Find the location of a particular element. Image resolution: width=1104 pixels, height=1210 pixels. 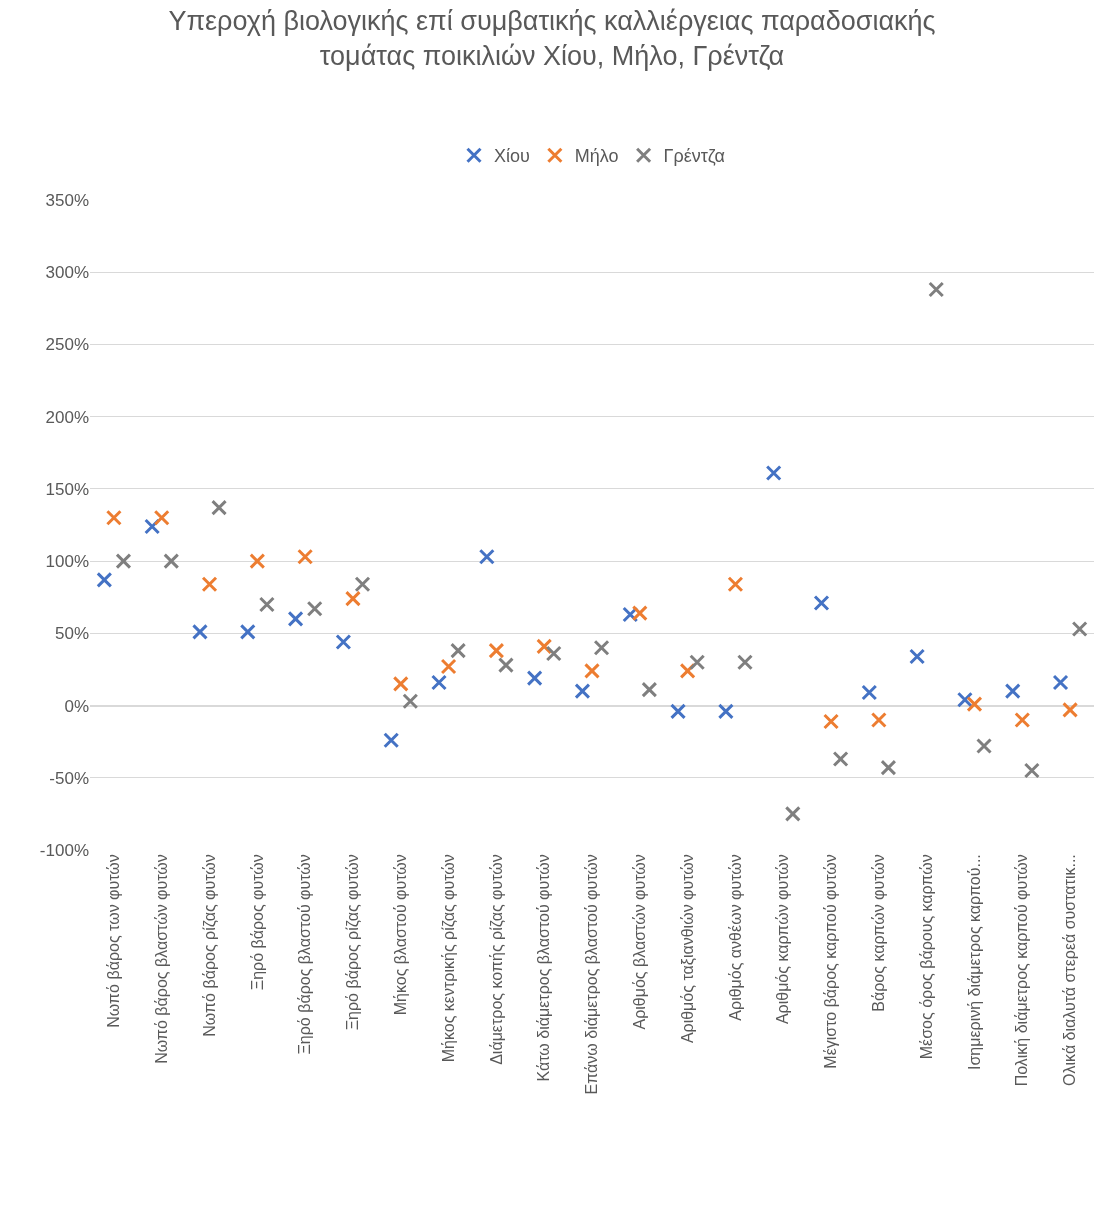

y-tick-label: 50% is located at coordinates (71, 634).